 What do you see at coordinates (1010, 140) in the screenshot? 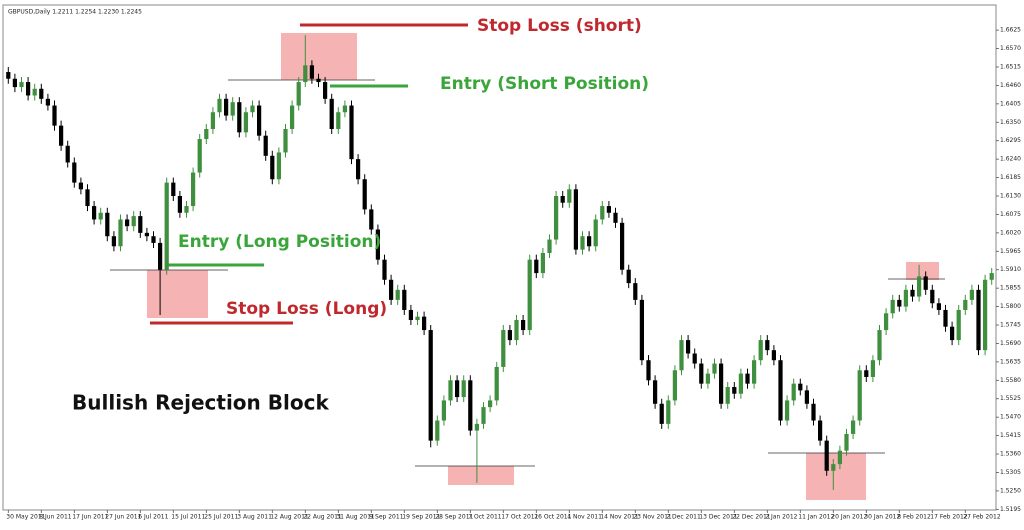
I see `y-tick-label: 1.6295` at bounding box center [1010, 140].